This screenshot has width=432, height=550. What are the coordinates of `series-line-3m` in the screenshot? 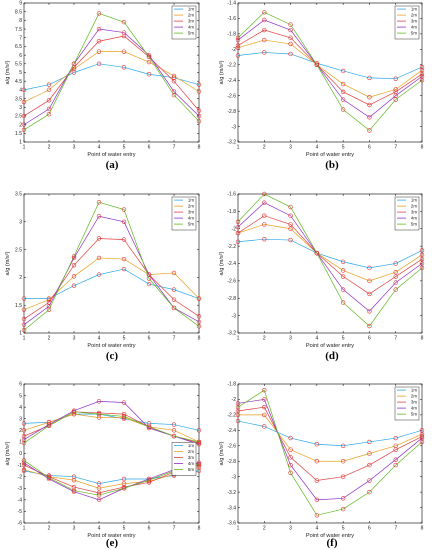 It's located at (330, 67).